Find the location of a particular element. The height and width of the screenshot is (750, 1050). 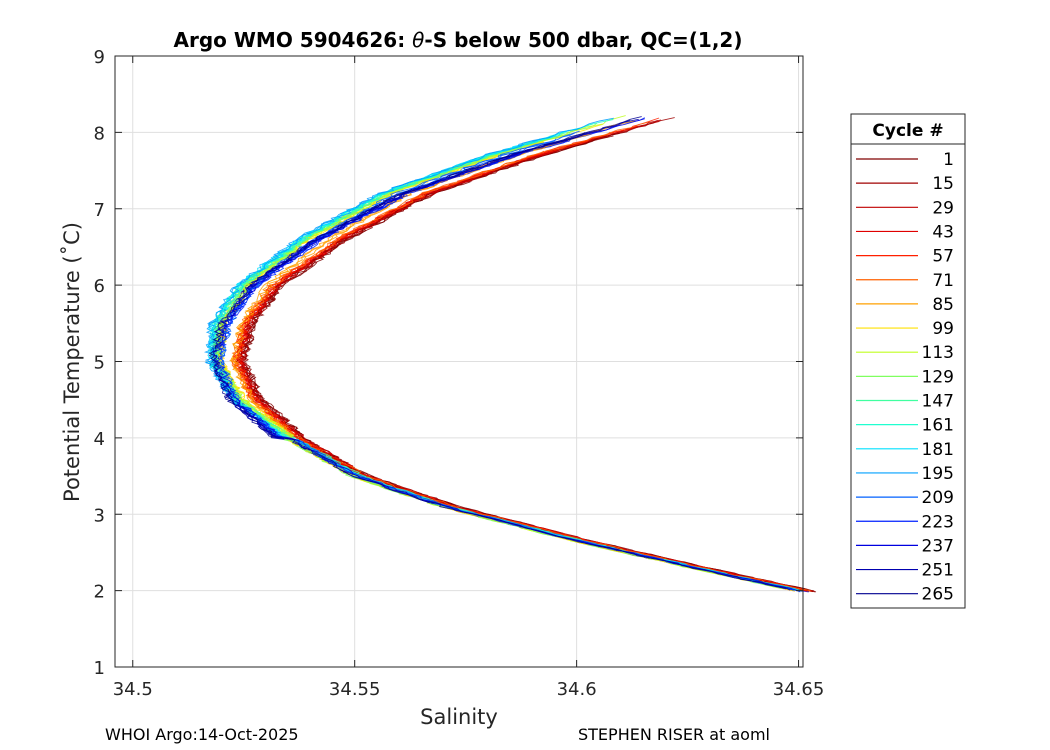

legend-box is located at coordinates (908, 361).